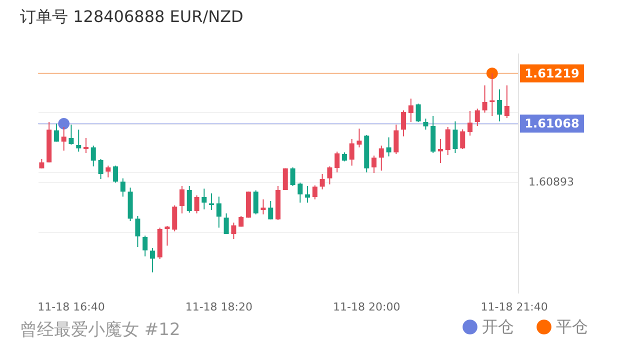 Image resolution: width=620 pixels, height=350 pixels. What do you see at coordinates (132, 16) in the screenshot?
I see `chart-title: 订单号 128406888 EUR/NZD` at bounding box center [132, 16].